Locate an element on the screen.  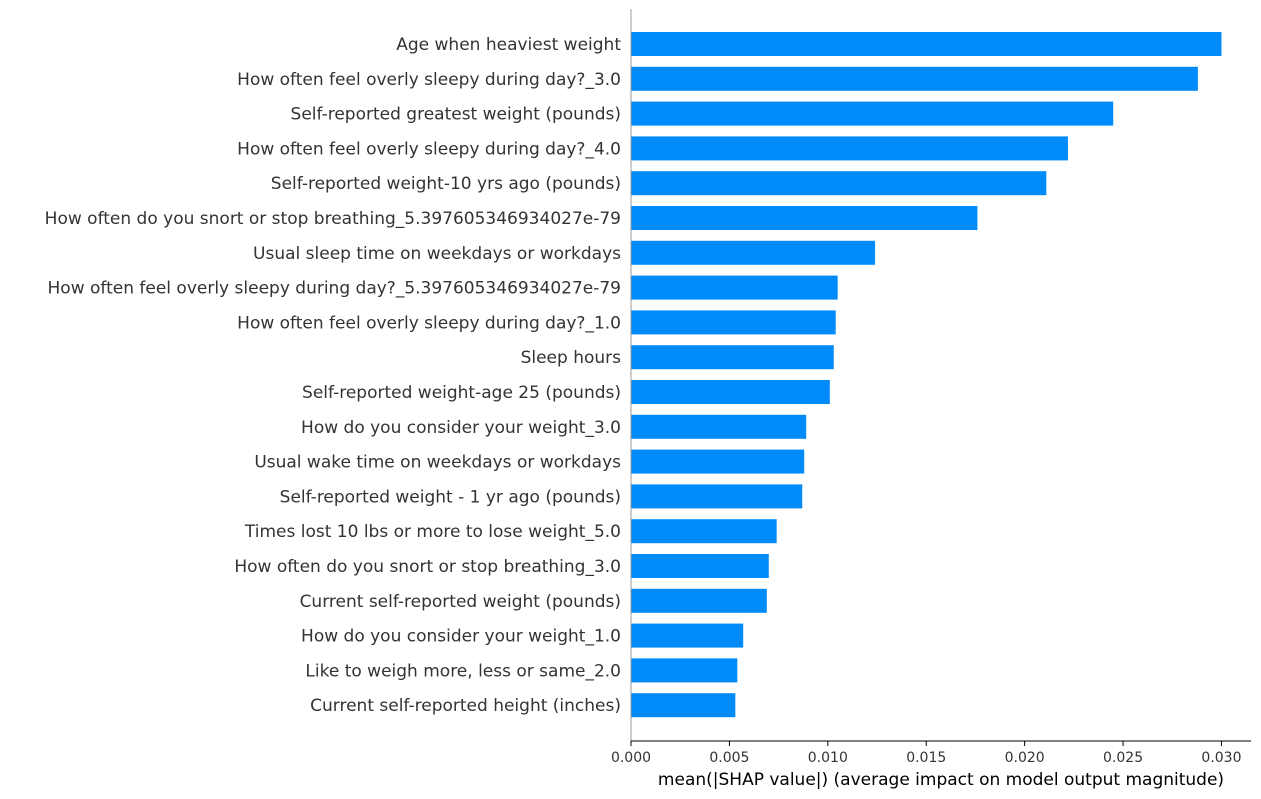
y-label-10: Self-reported weight-age 25 (pounds) is located at coordinates (461, 393).